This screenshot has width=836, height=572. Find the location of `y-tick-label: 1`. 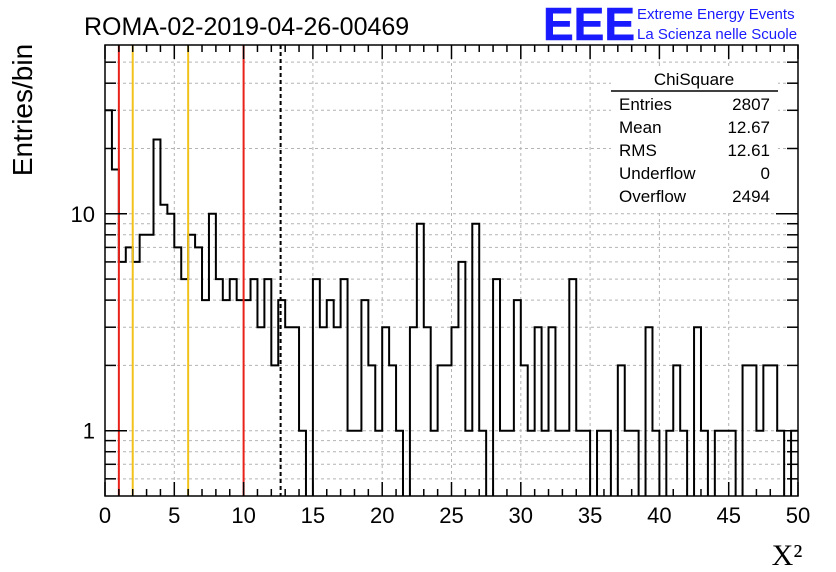

y-tick-label: 1 is located at coordinates (89, 431).